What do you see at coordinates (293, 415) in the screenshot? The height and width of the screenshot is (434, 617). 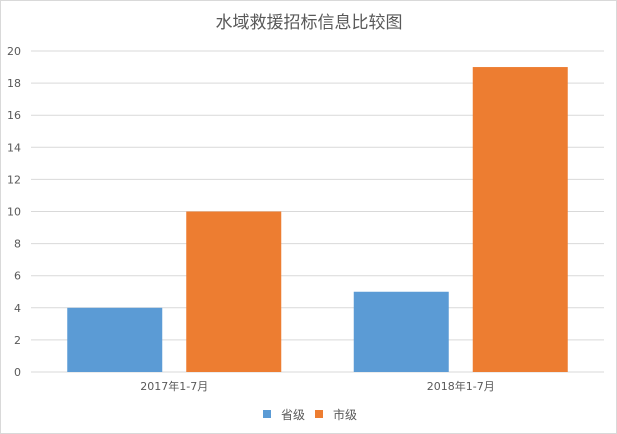 I see `legend-label-0: 省级` at bounding box center [293, 415].